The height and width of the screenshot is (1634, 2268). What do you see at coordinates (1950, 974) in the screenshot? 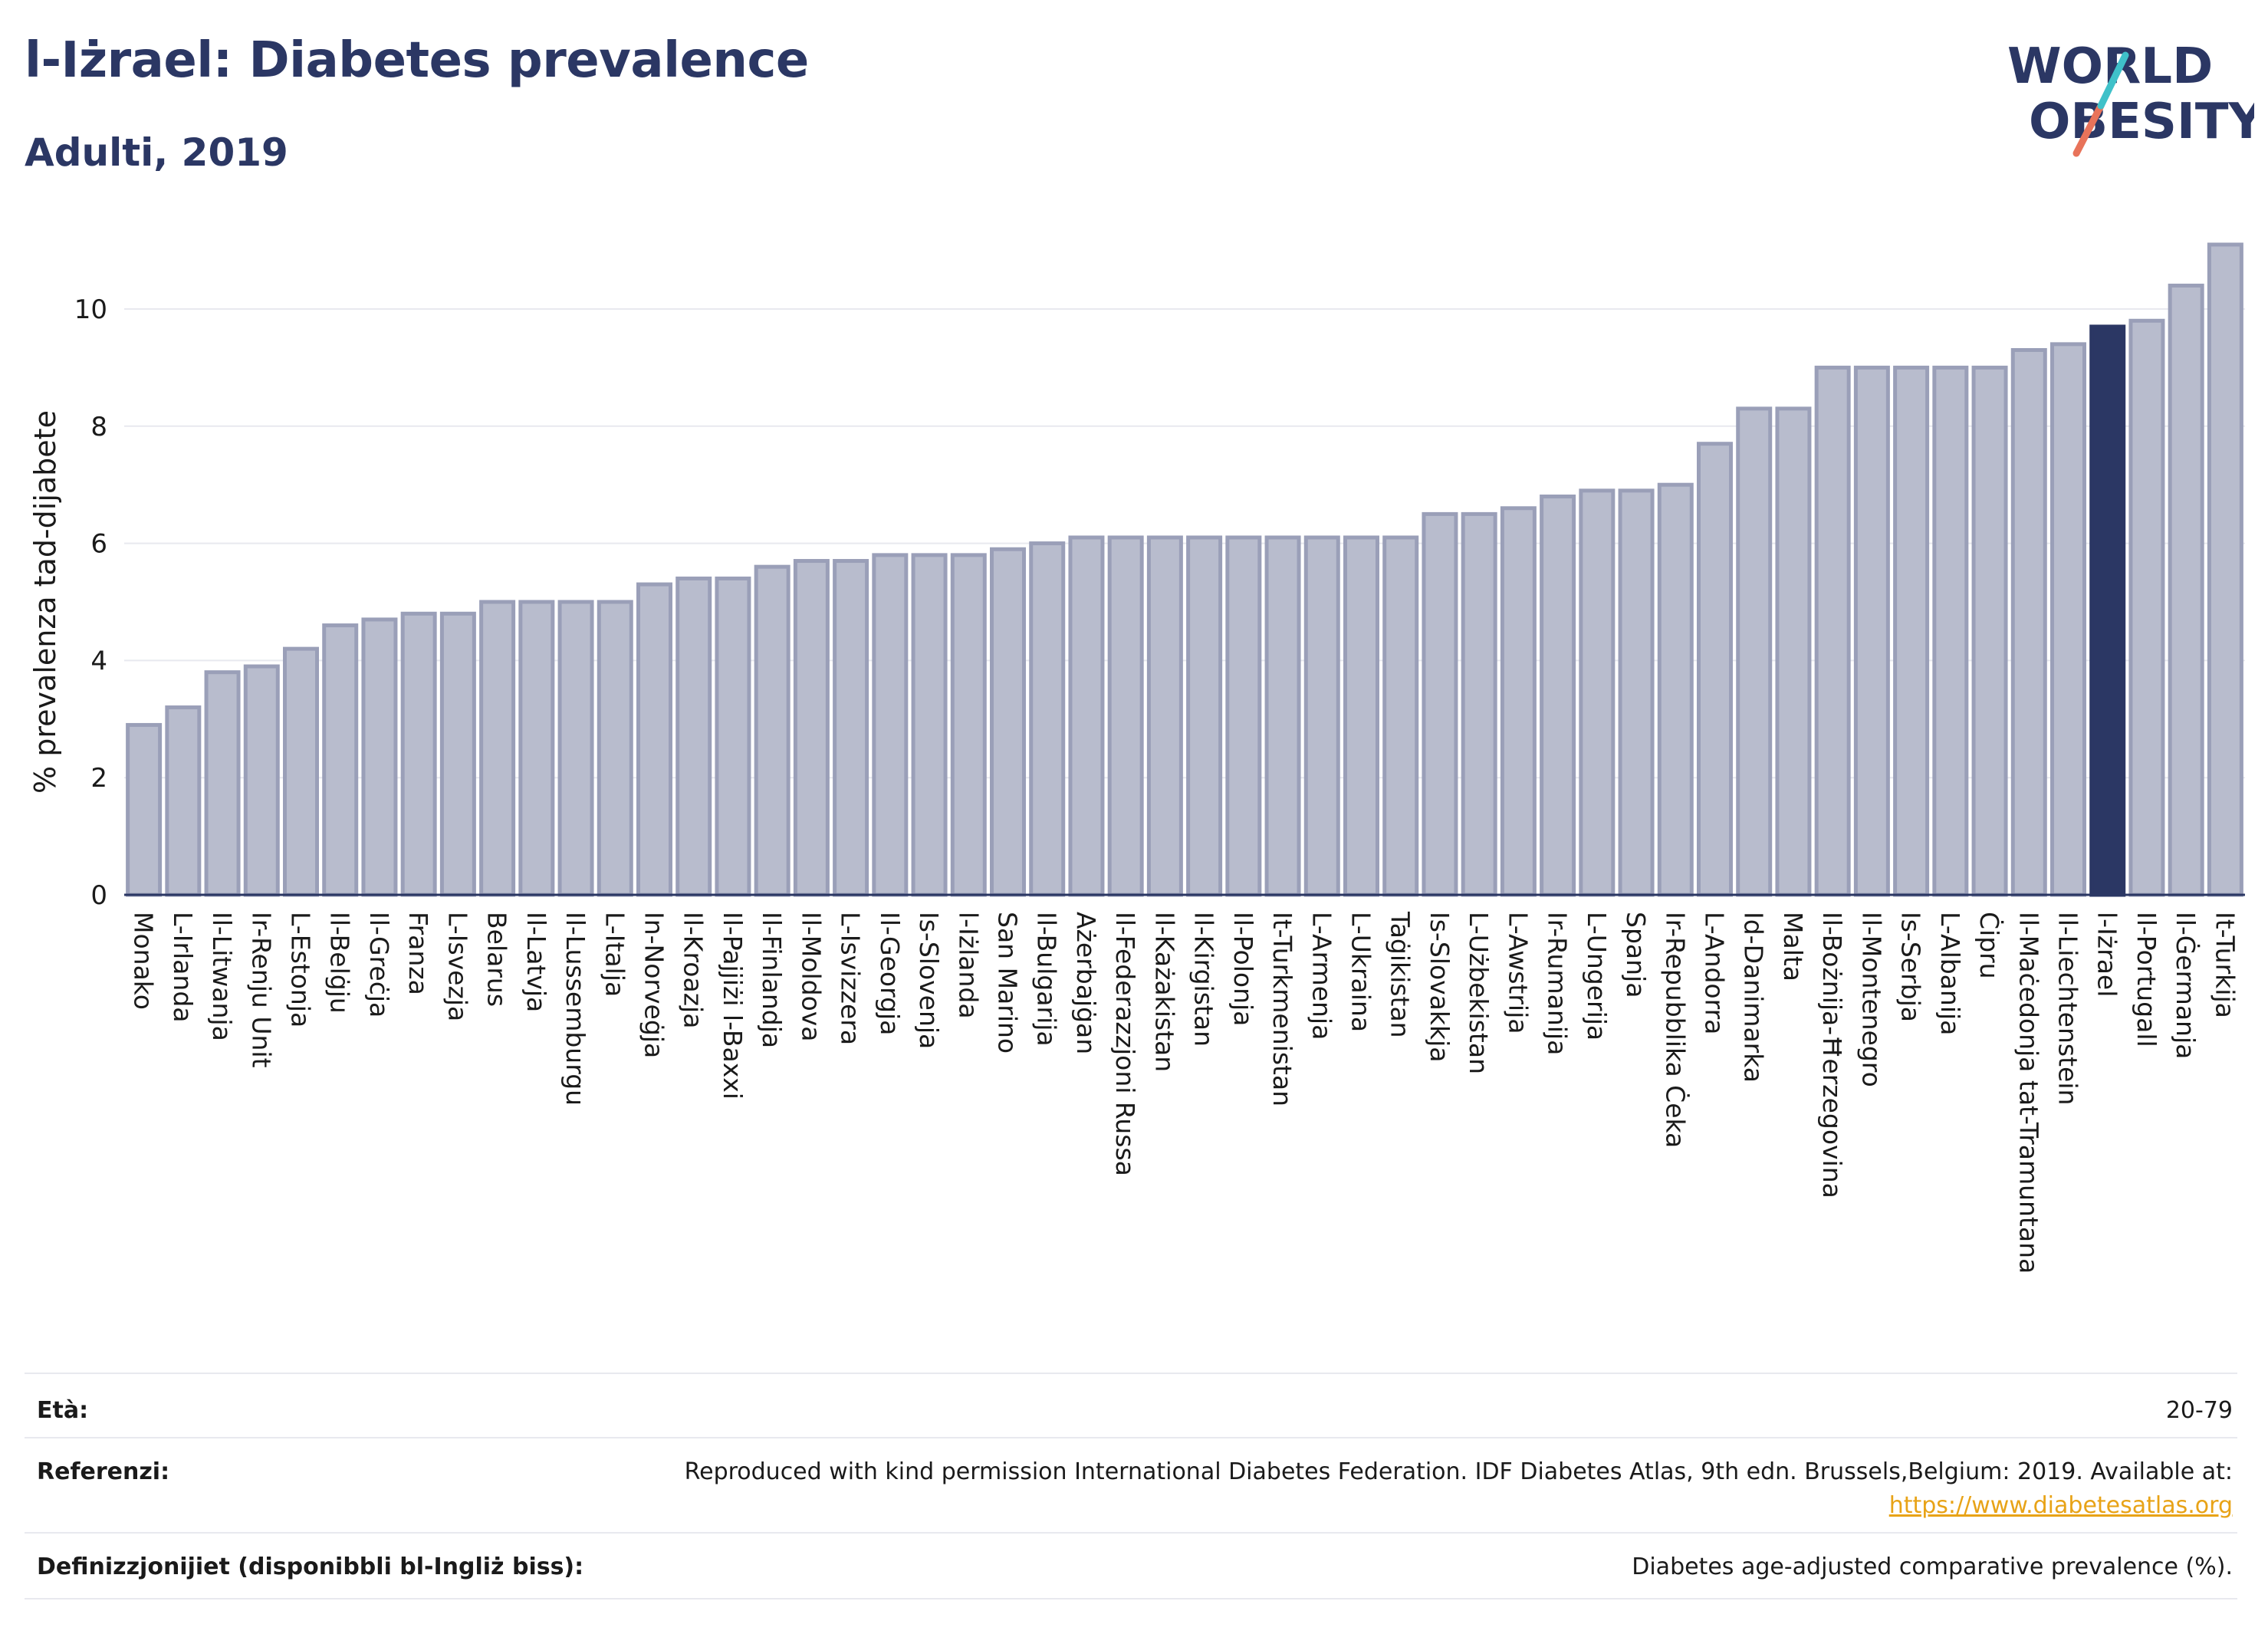
I see `x-tick-label: L-Albanija` at bounding box center [1950, 974].